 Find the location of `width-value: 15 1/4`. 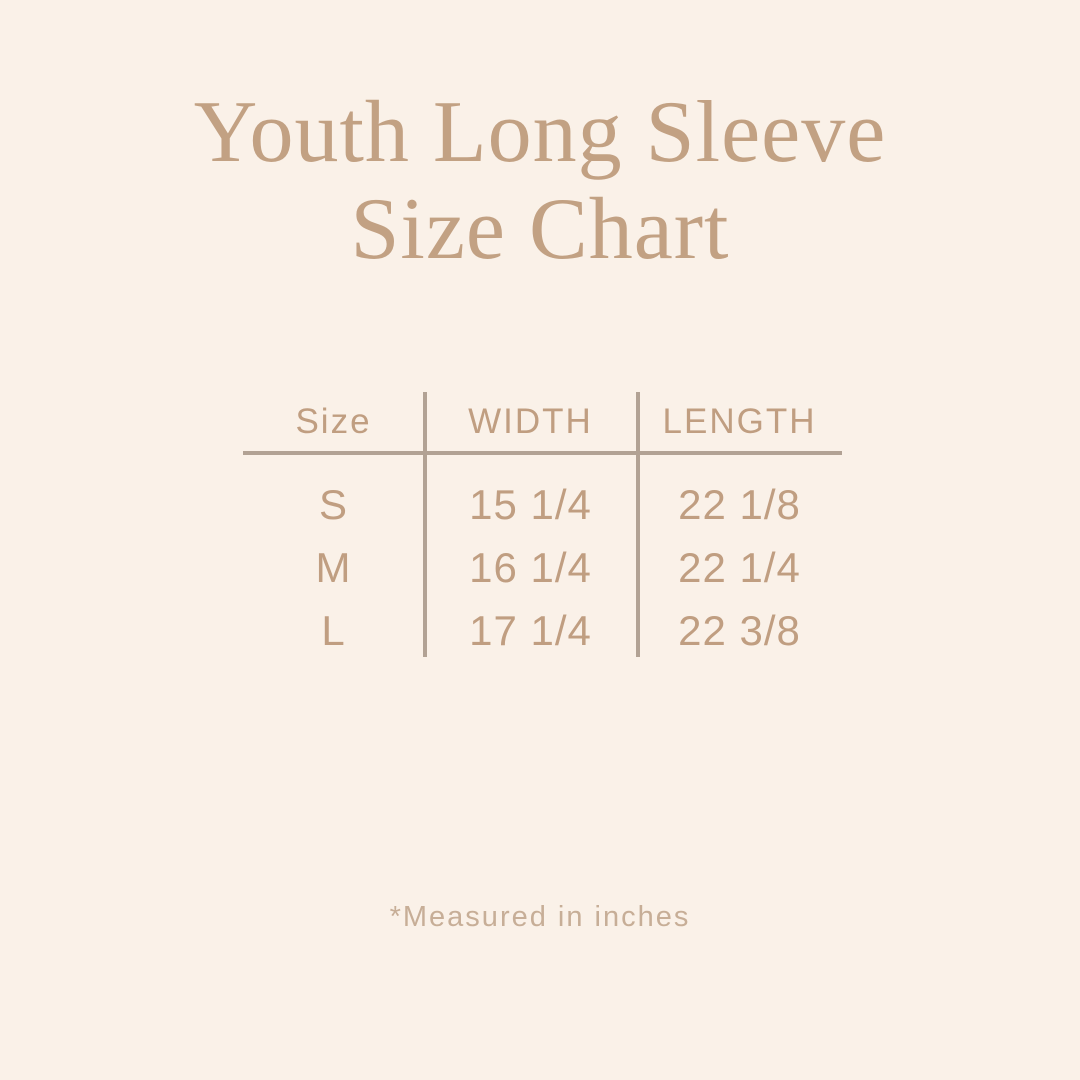

width-value: 15 1/4 is located at coordinates (530, 504).